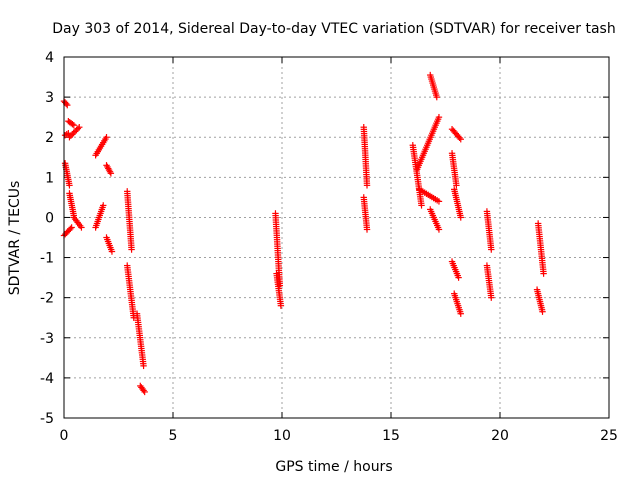 The image size is (640, 480). Describe the element at coordinates (47, 339) in the screenshot. I see `y-tick-label: -3` at that location.